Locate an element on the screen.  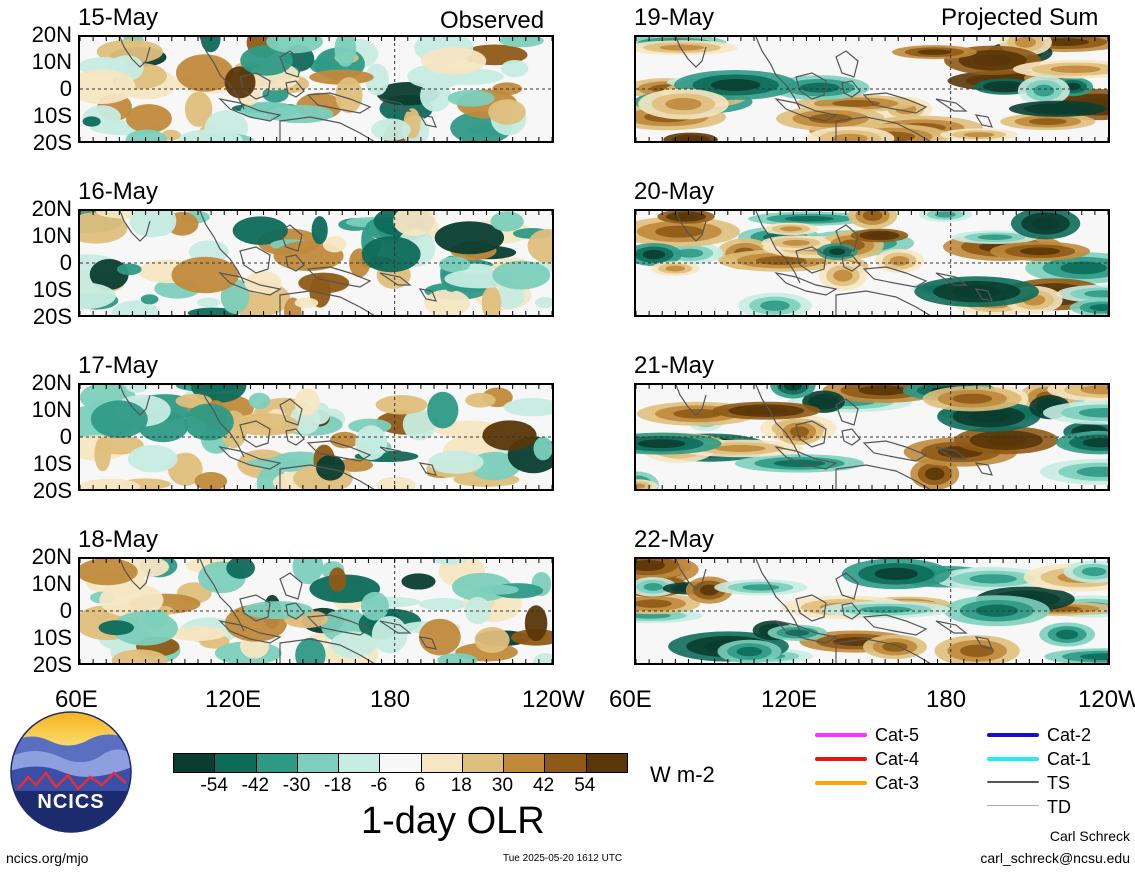
panel-date: 22-May is located at coordinates (674, 539).